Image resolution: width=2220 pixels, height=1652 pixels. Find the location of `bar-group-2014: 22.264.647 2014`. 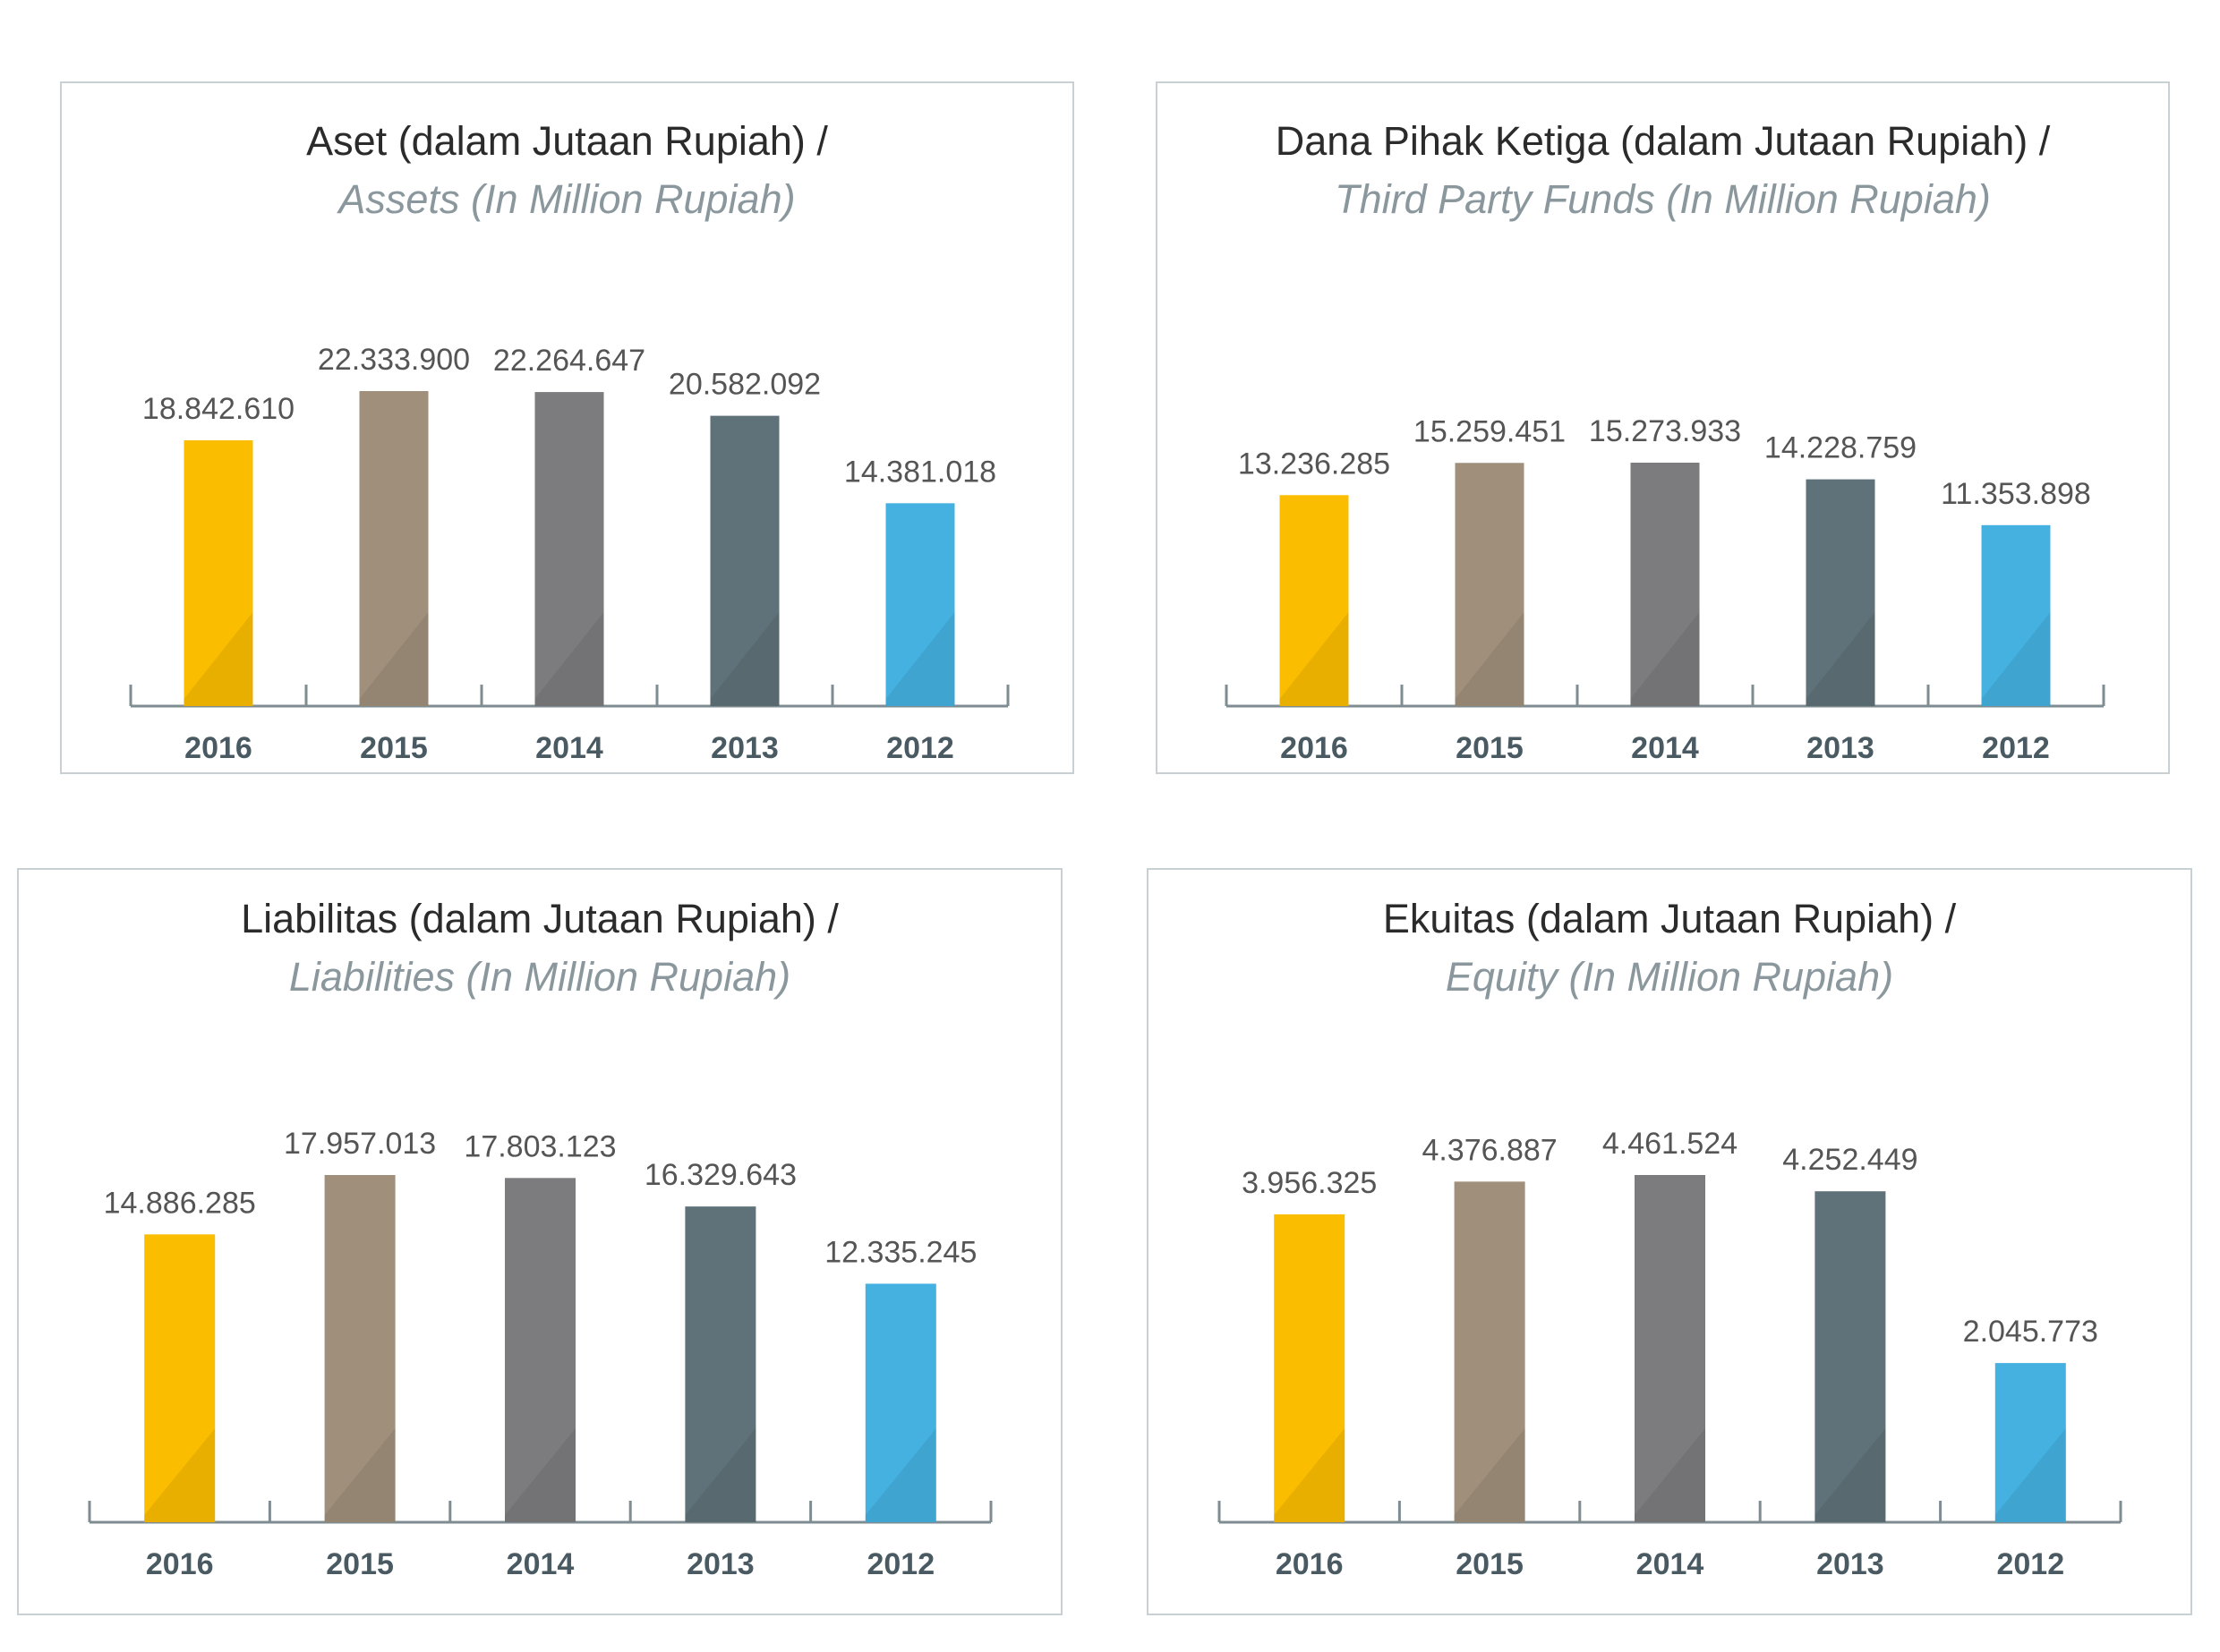

bar-group-2014: 22.264.647 2014 is located at coordinates (569, 554).